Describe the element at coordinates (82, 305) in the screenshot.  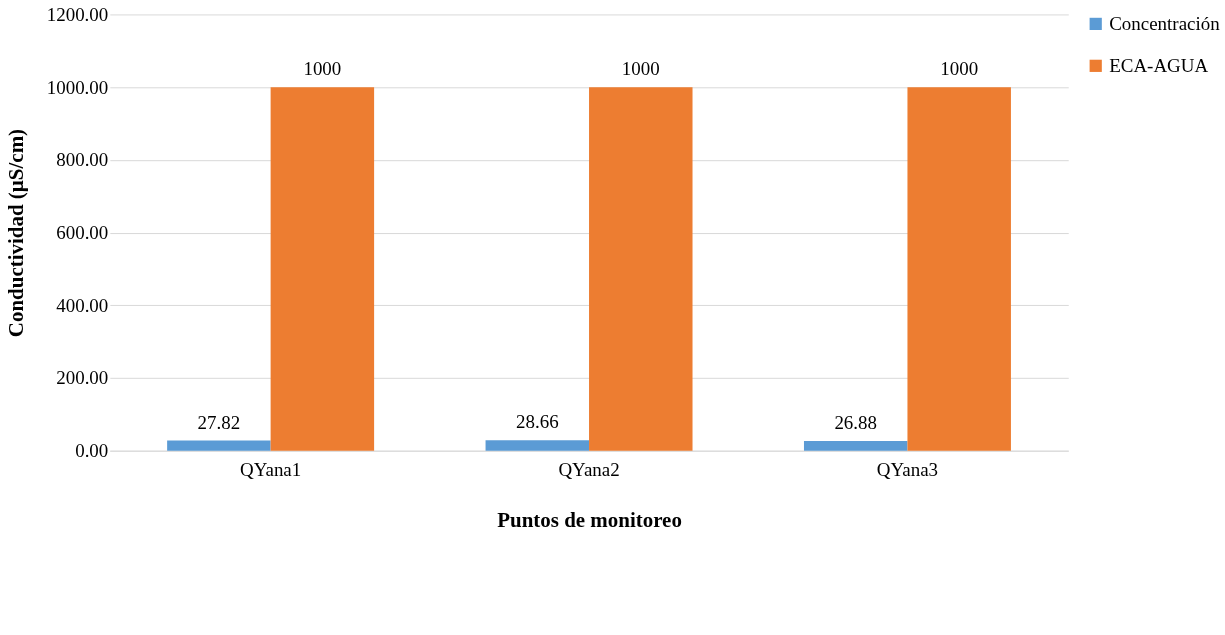
I see `y-tick-label: 400.00` at that location.